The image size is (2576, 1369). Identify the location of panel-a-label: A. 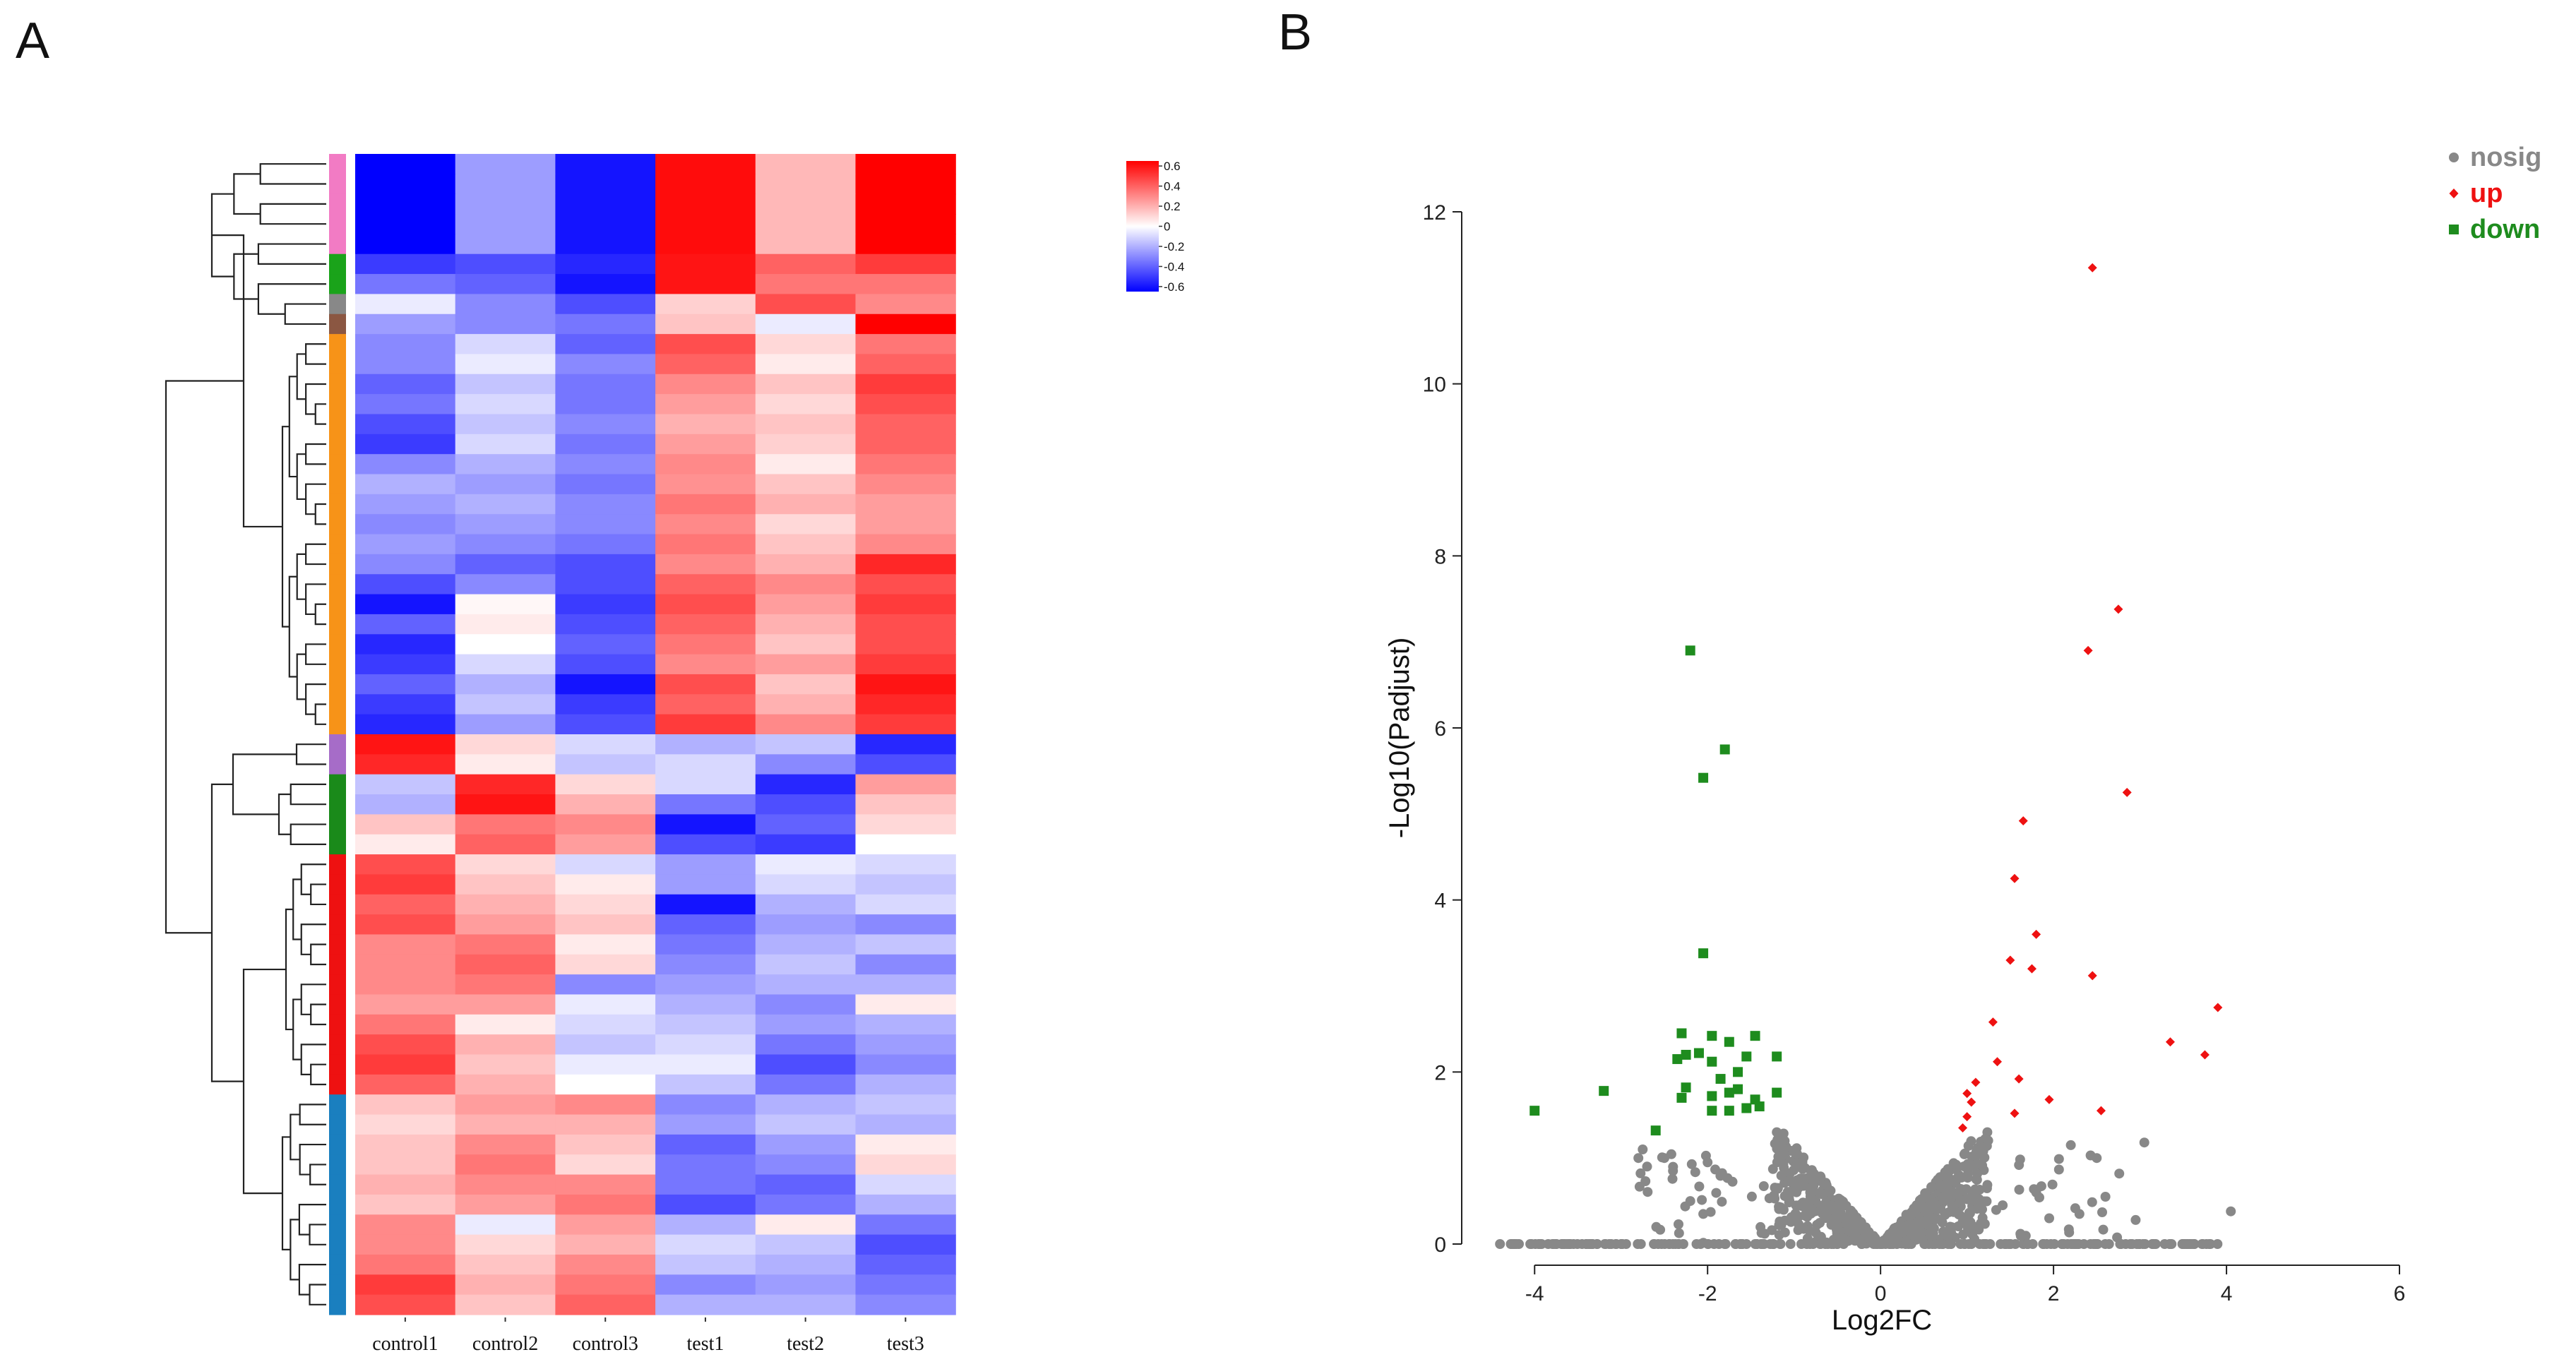
(32, 41).